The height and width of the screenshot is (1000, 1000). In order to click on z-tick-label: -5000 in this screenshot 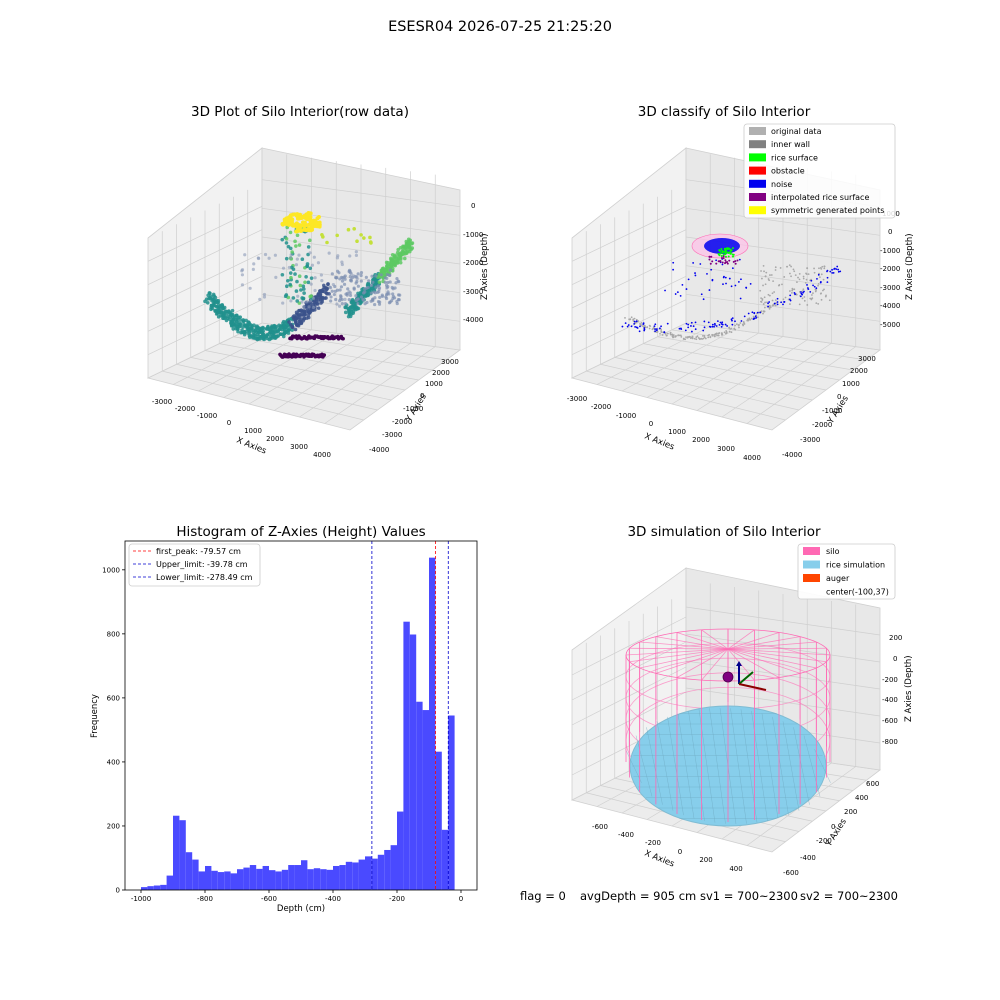, I will do `click(890, 325)`.